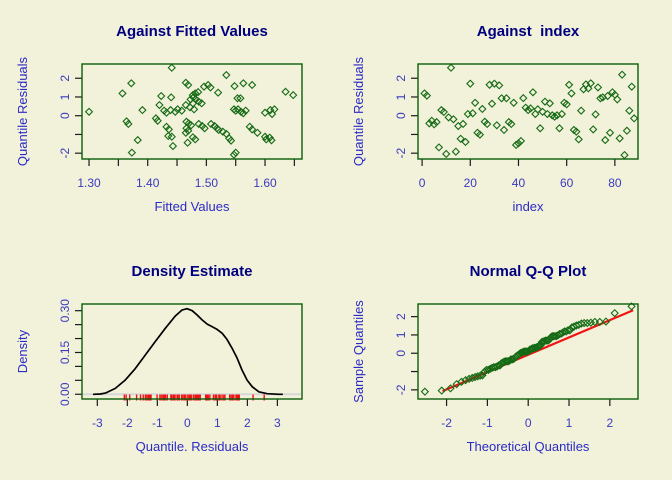 This screenshot has height=480, width=672. What do you see at coordinates (65, 311) in the screenshot?
I see `y-tick-label: 0.30` at bounding box center [65, 311].